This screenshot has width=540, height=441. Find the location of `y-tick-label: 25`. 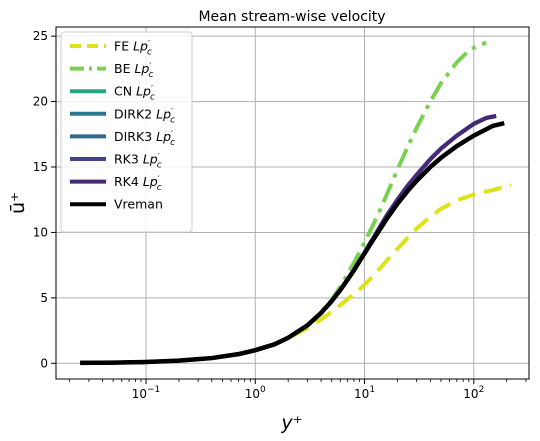

y-tick-label: 25 is located at coordinates (40, 36).